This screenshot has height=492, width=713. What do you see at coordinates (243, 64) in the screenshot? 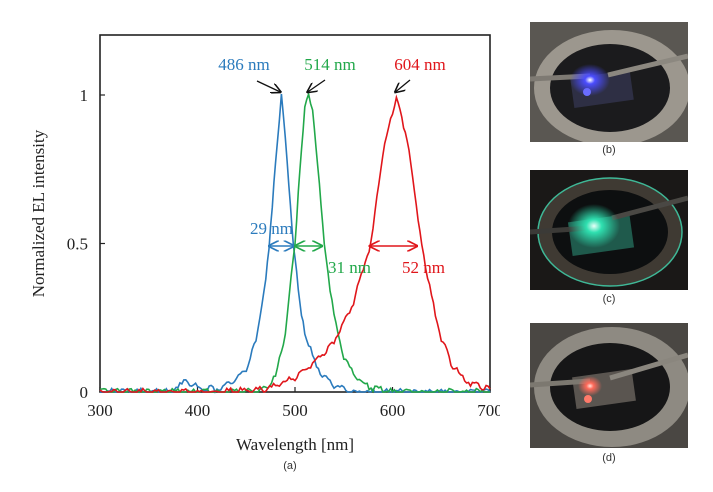
I see `peak-label-blue: 486 nm` at bounding box center [243, 64].